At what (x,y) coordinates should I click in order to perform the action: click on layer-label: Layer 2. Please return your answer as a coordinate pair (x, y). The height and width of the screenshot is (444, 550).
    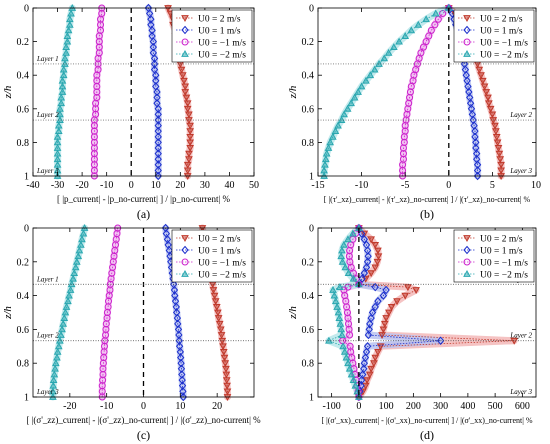
    Looking at the image, I should click on (520, 115).